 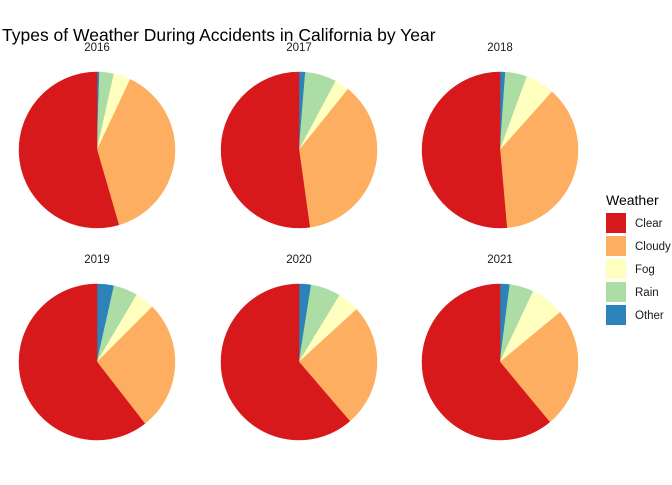 What do you see at coordinates (653, 247) in the screenshot?
I see `legend-label: Cloudy` at bounding box center [653, 247].